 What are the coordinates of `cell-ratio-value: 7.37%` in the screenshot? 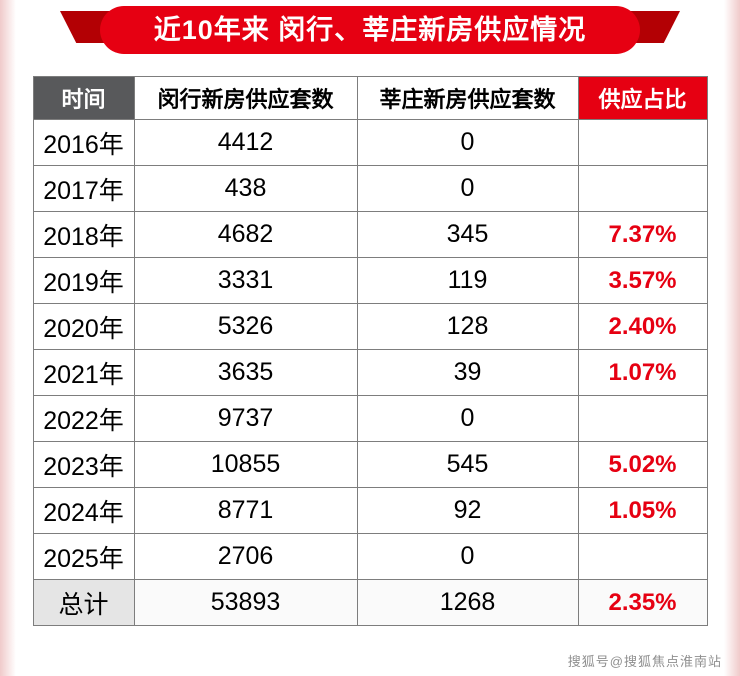 It's located at (642, 234).